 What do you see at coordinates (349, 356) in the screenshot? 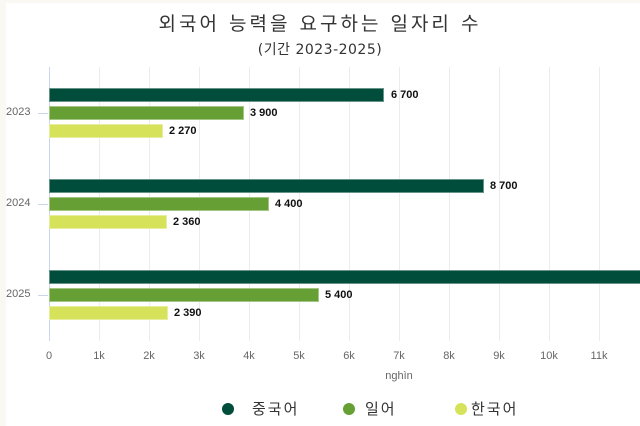
I see `x-tick-label: 6k` at bounding box center [349, 356].